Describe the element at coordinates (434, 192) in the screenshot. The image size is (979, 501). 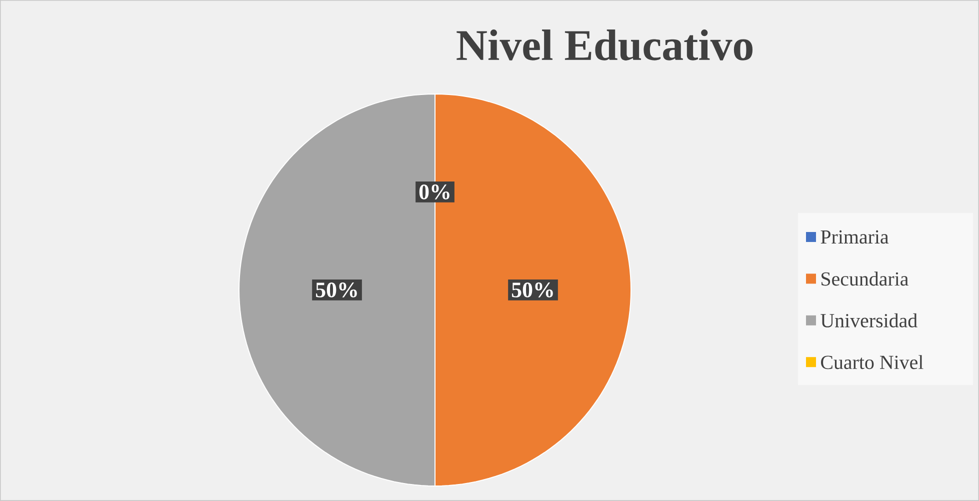
I see `text: 0%` at that location.